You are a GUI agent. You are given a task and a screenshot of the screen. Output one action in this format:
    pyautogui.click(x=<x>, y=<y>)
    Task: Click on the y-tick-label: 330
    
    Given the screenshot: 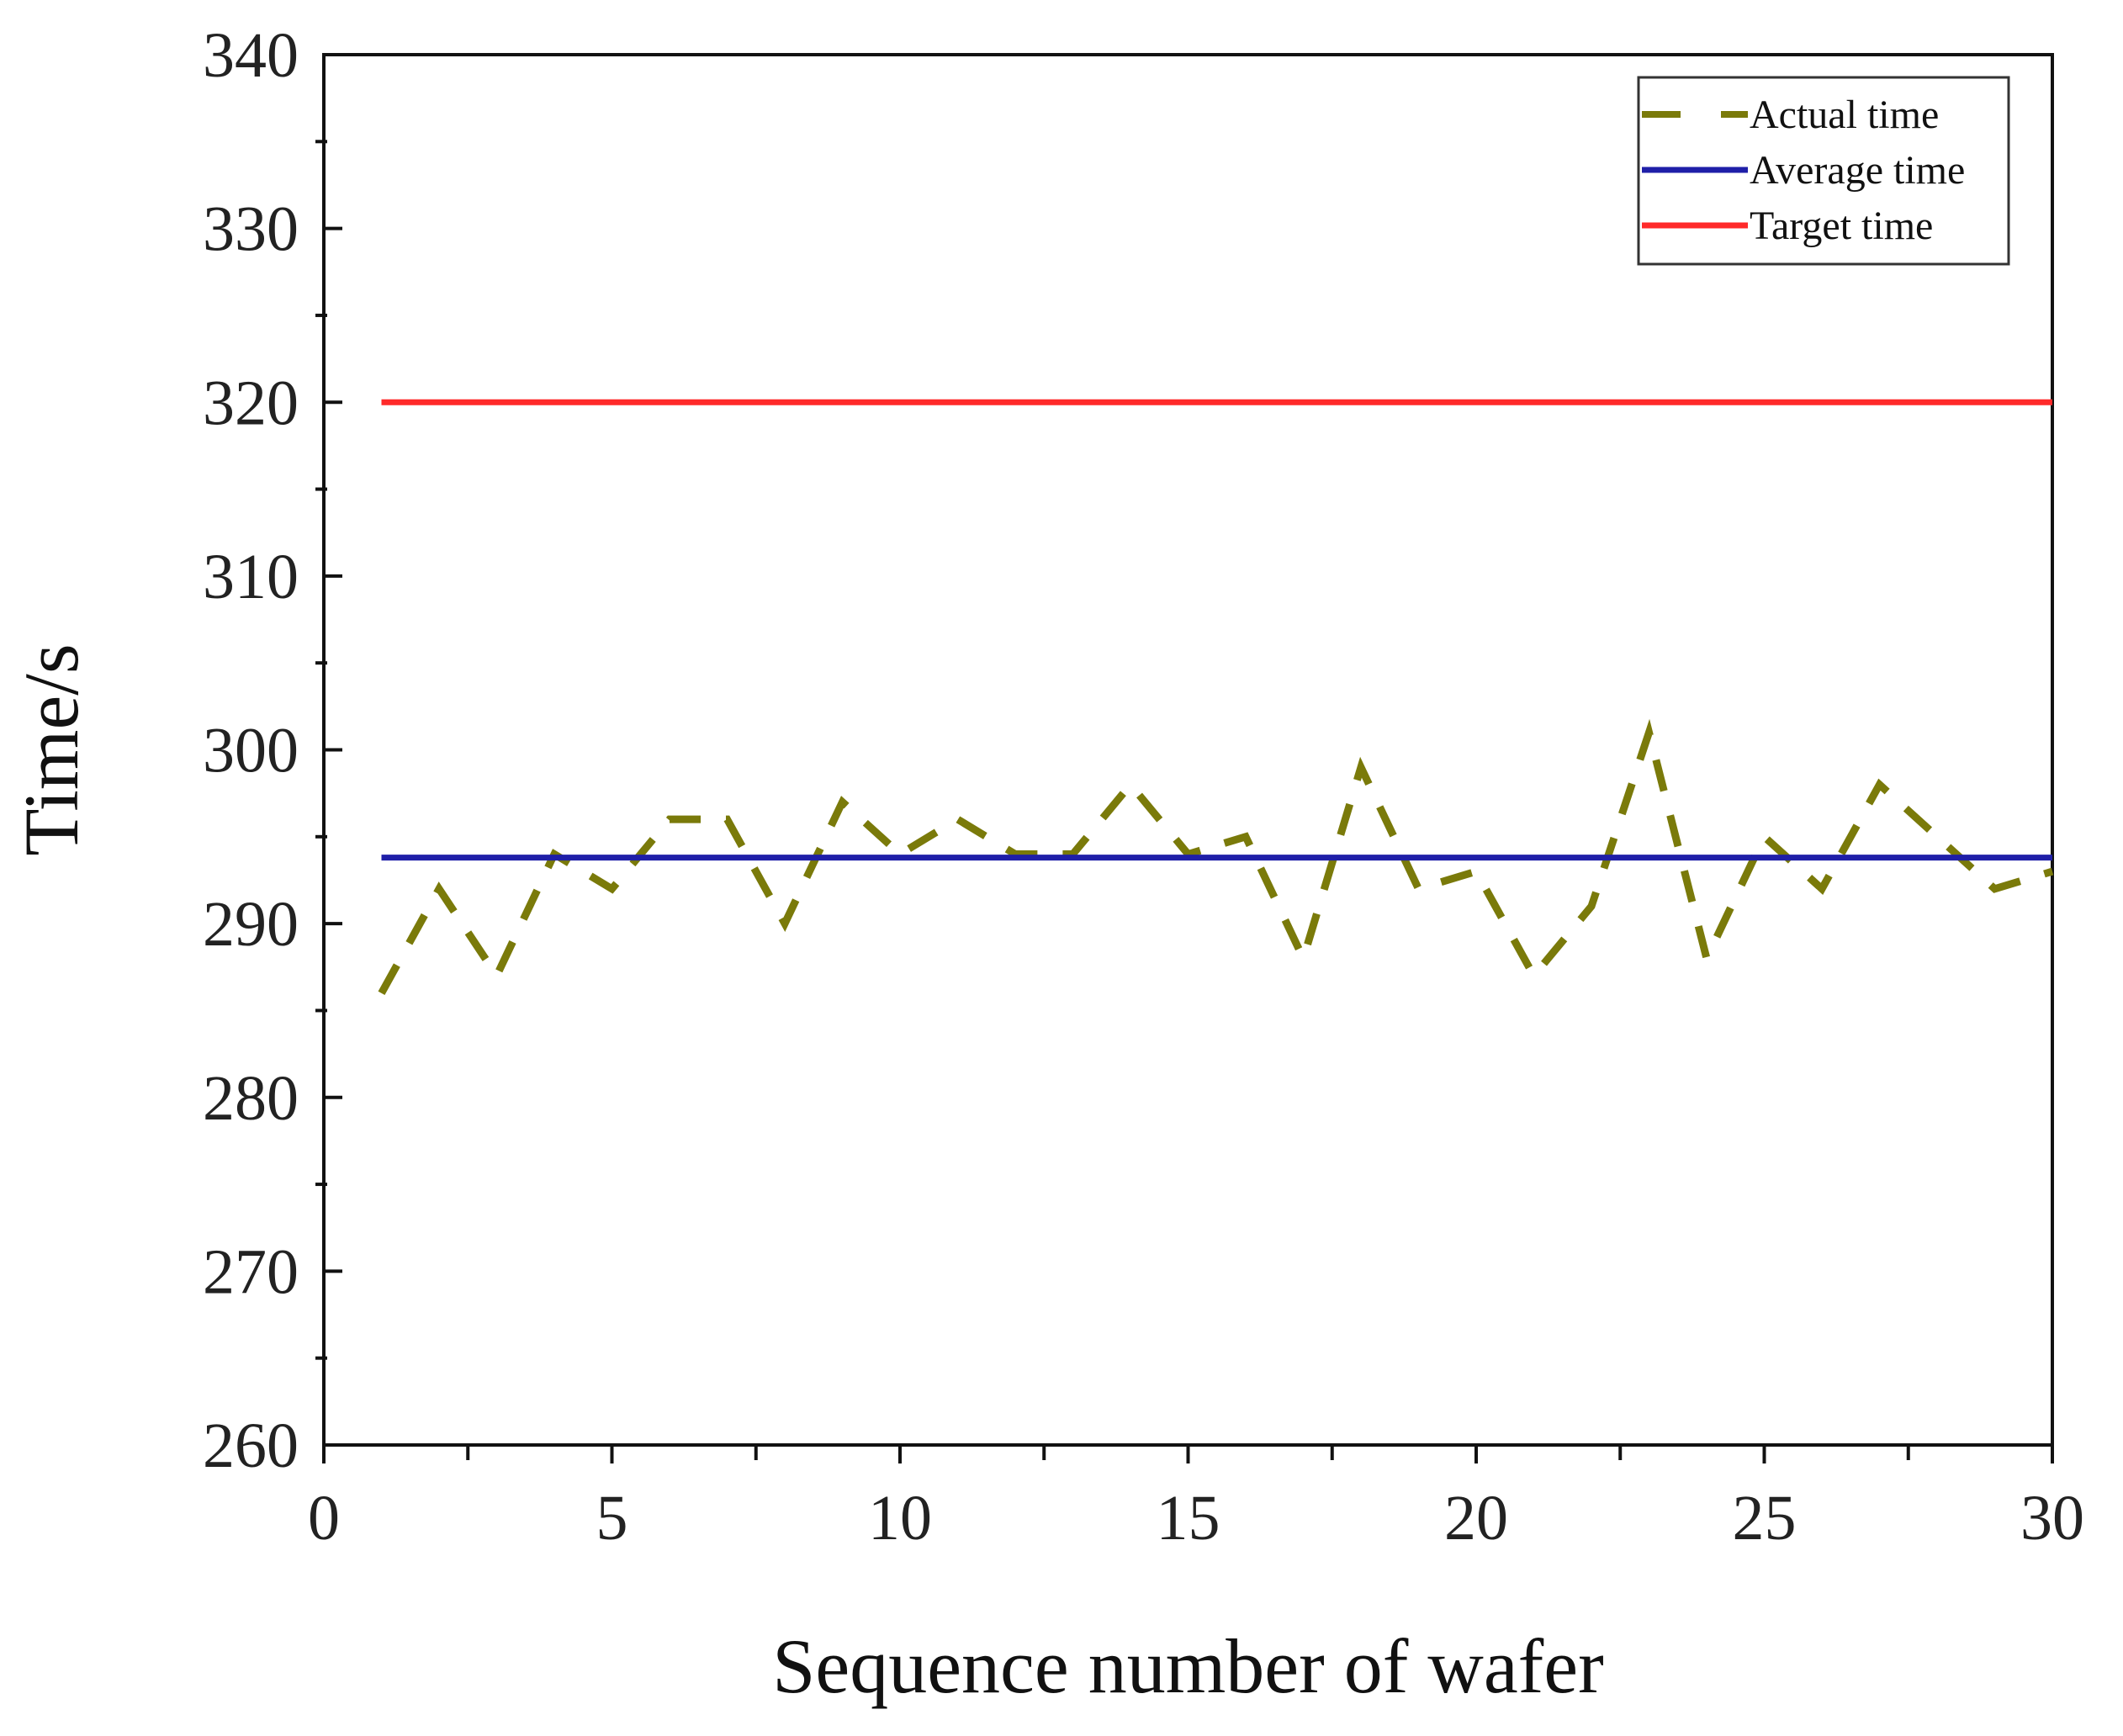 What is the action you would take?
    pyautogui.click(x=251, y=230)
    